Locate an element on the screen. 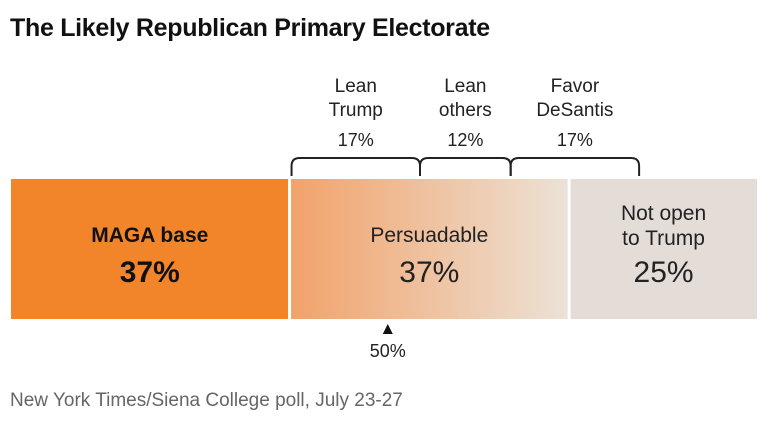 This screenshot has height=433, width=768. segment-label-not-open-to-trump: Not open is located at coordinates (663, 213).